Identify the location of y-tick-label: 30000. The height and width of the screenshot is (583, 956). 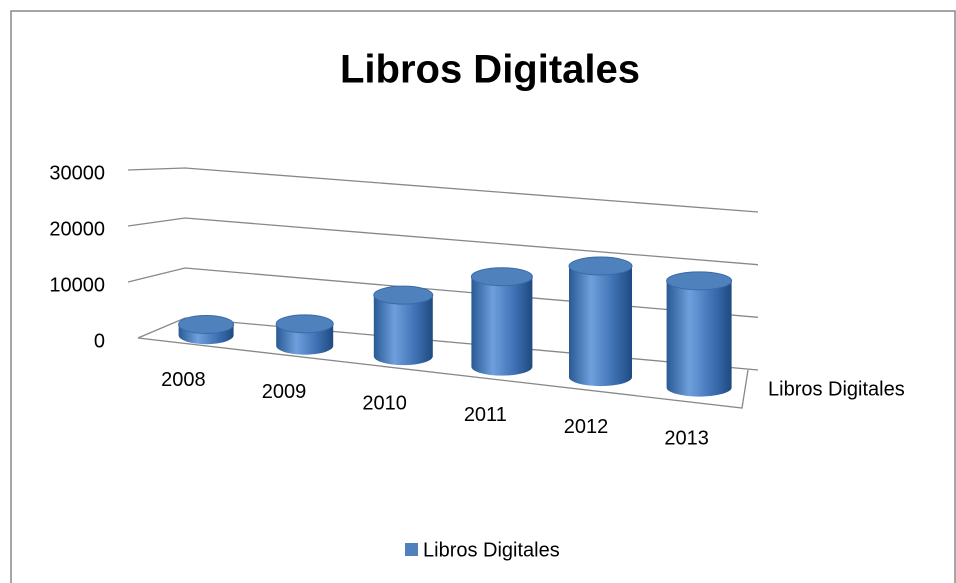
(77, 173).